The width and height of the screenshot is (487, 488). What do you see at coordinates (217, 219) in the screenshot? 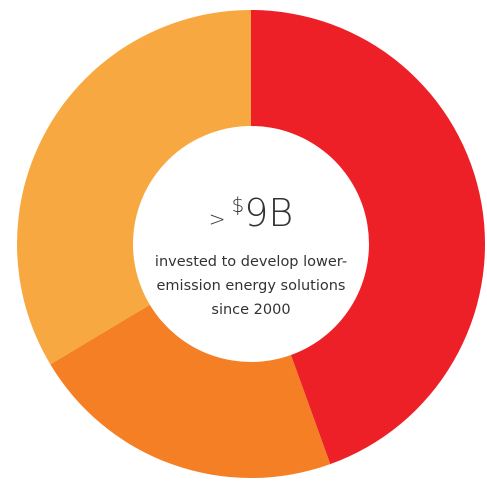
I see `headline-prefix: >` at bounding box center [217, 219].